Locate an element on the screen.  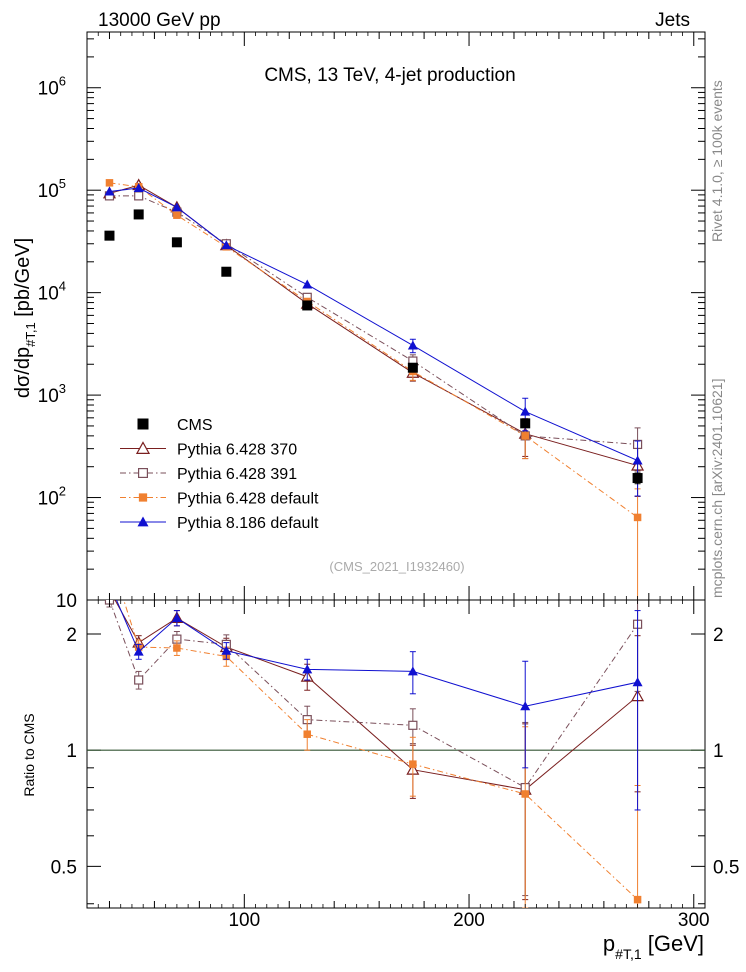
legend-label: Pythia 6.428 391 is located at coordinates (237, 474).